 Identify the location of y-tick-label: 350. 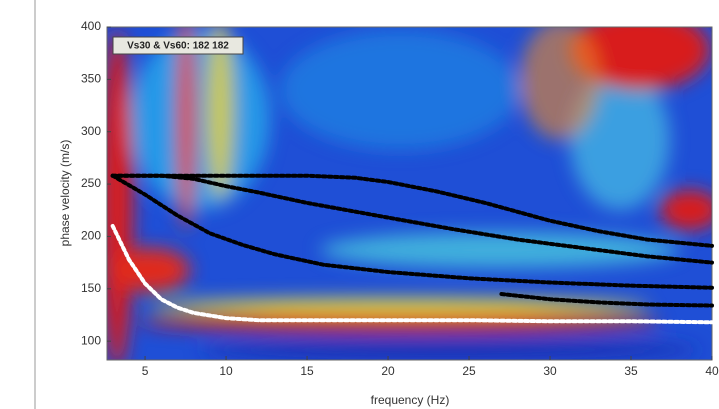
(91, 79).